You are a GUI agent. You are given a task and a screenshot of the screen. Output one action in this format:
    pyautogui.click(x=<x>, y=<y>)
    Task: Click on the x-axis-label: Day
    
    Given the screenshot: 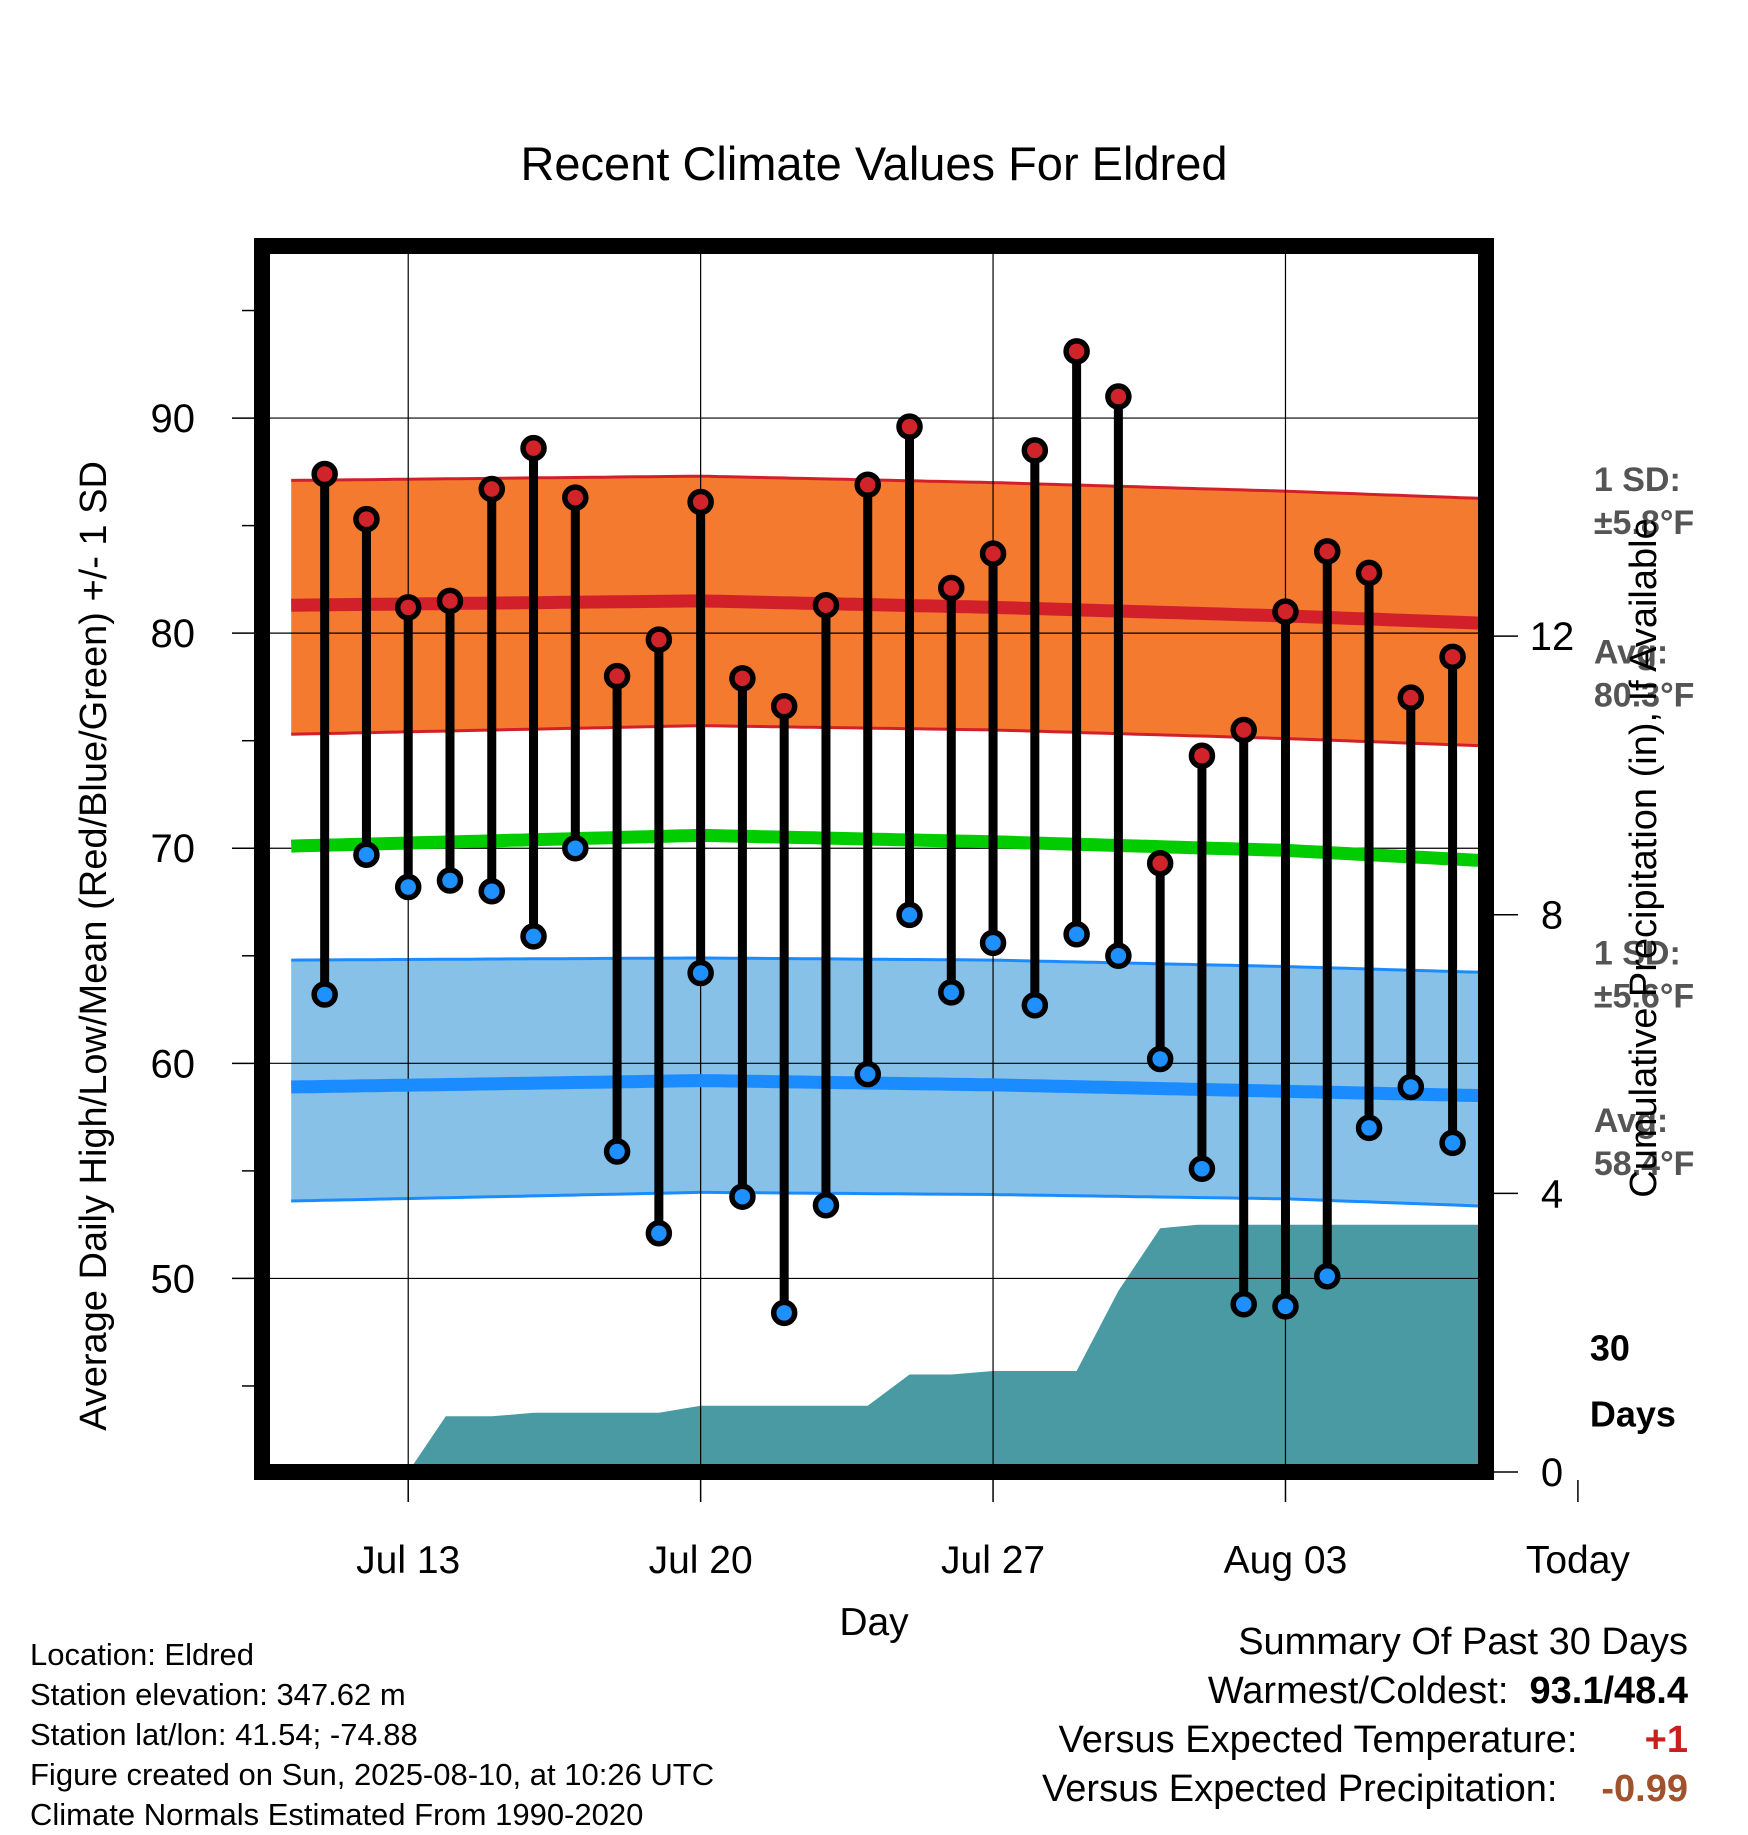 What is the action you would take?
    pyautogui.click(x=874, y=1622)
    